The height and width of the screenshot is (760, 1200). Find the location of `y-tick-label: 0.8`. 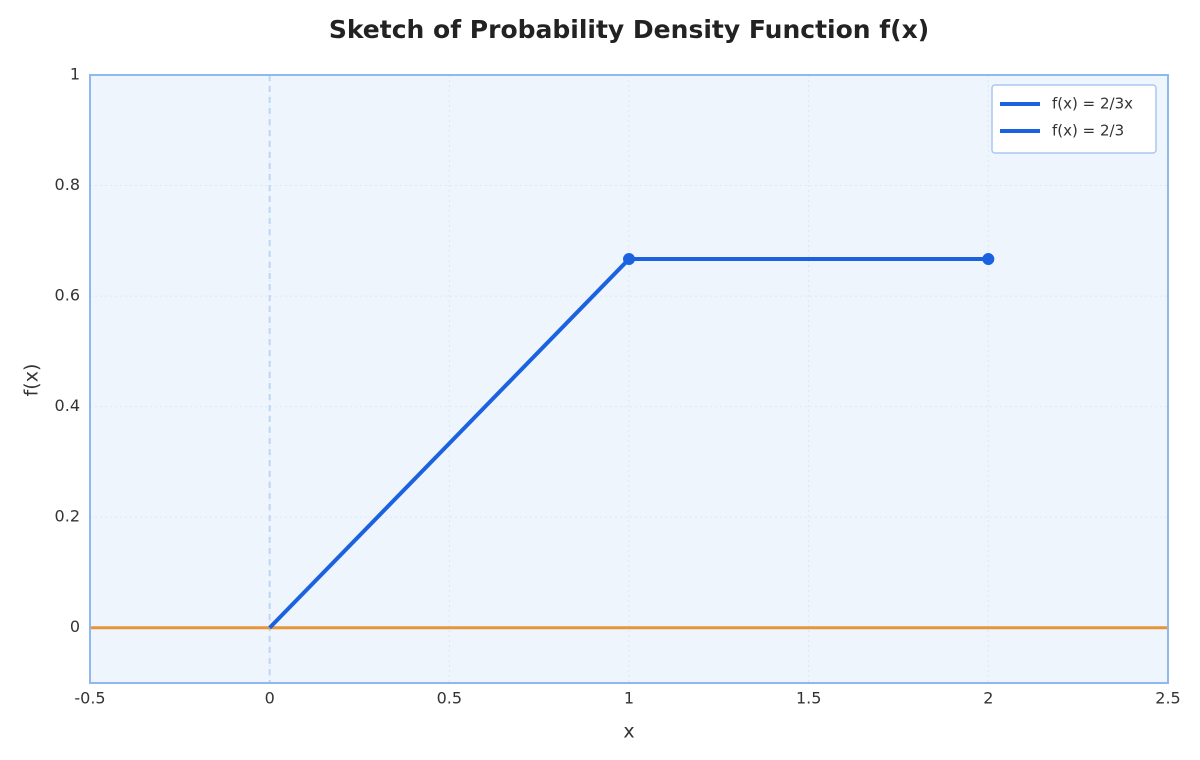

y-tick-label: 0.8 is located at coordinates (67, 184).